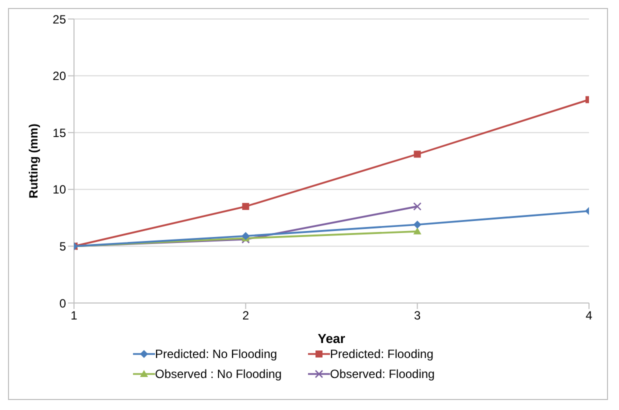  I want to click on y-axis-title: Rutting (mm), so click(33, 161).